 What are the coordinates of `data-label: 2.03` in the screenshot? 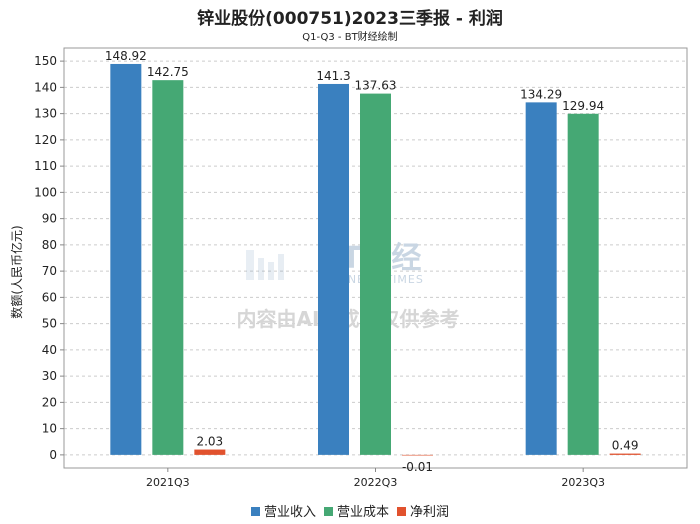 It's located at (209, 442).